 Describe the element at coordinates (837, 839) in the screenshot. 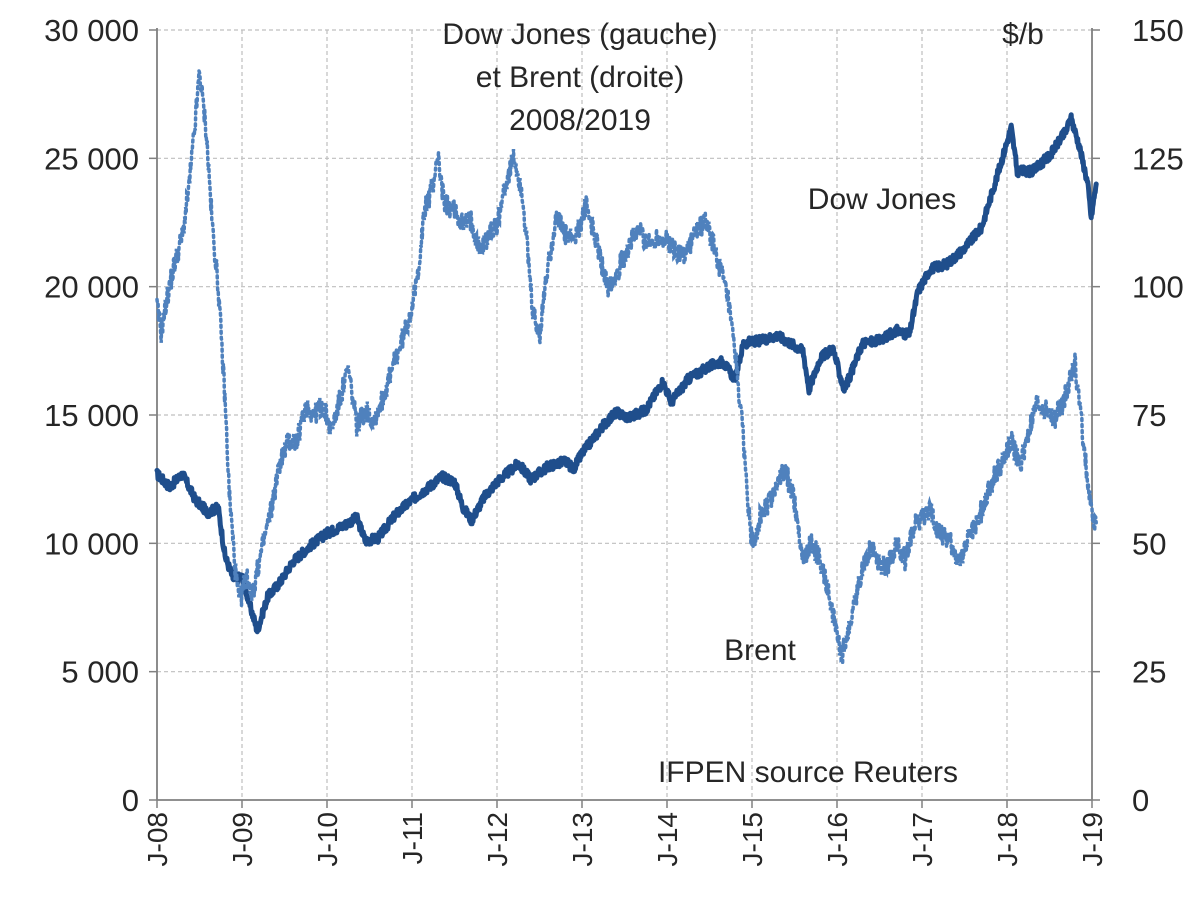

I see `x-tick-label: J-16` at that location.